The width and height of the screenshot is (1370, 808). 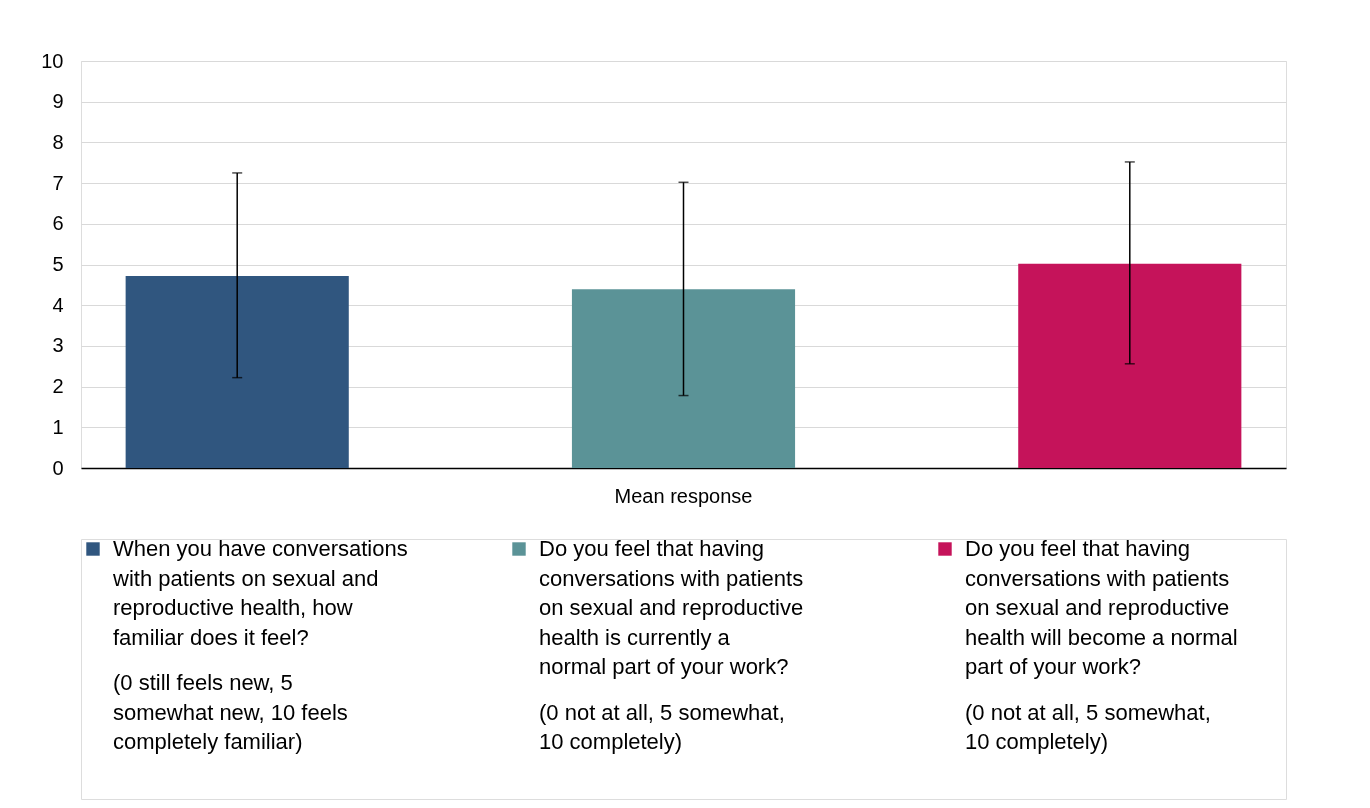 I want to click on y-tick-label: 3, so click(x=58, y=345).